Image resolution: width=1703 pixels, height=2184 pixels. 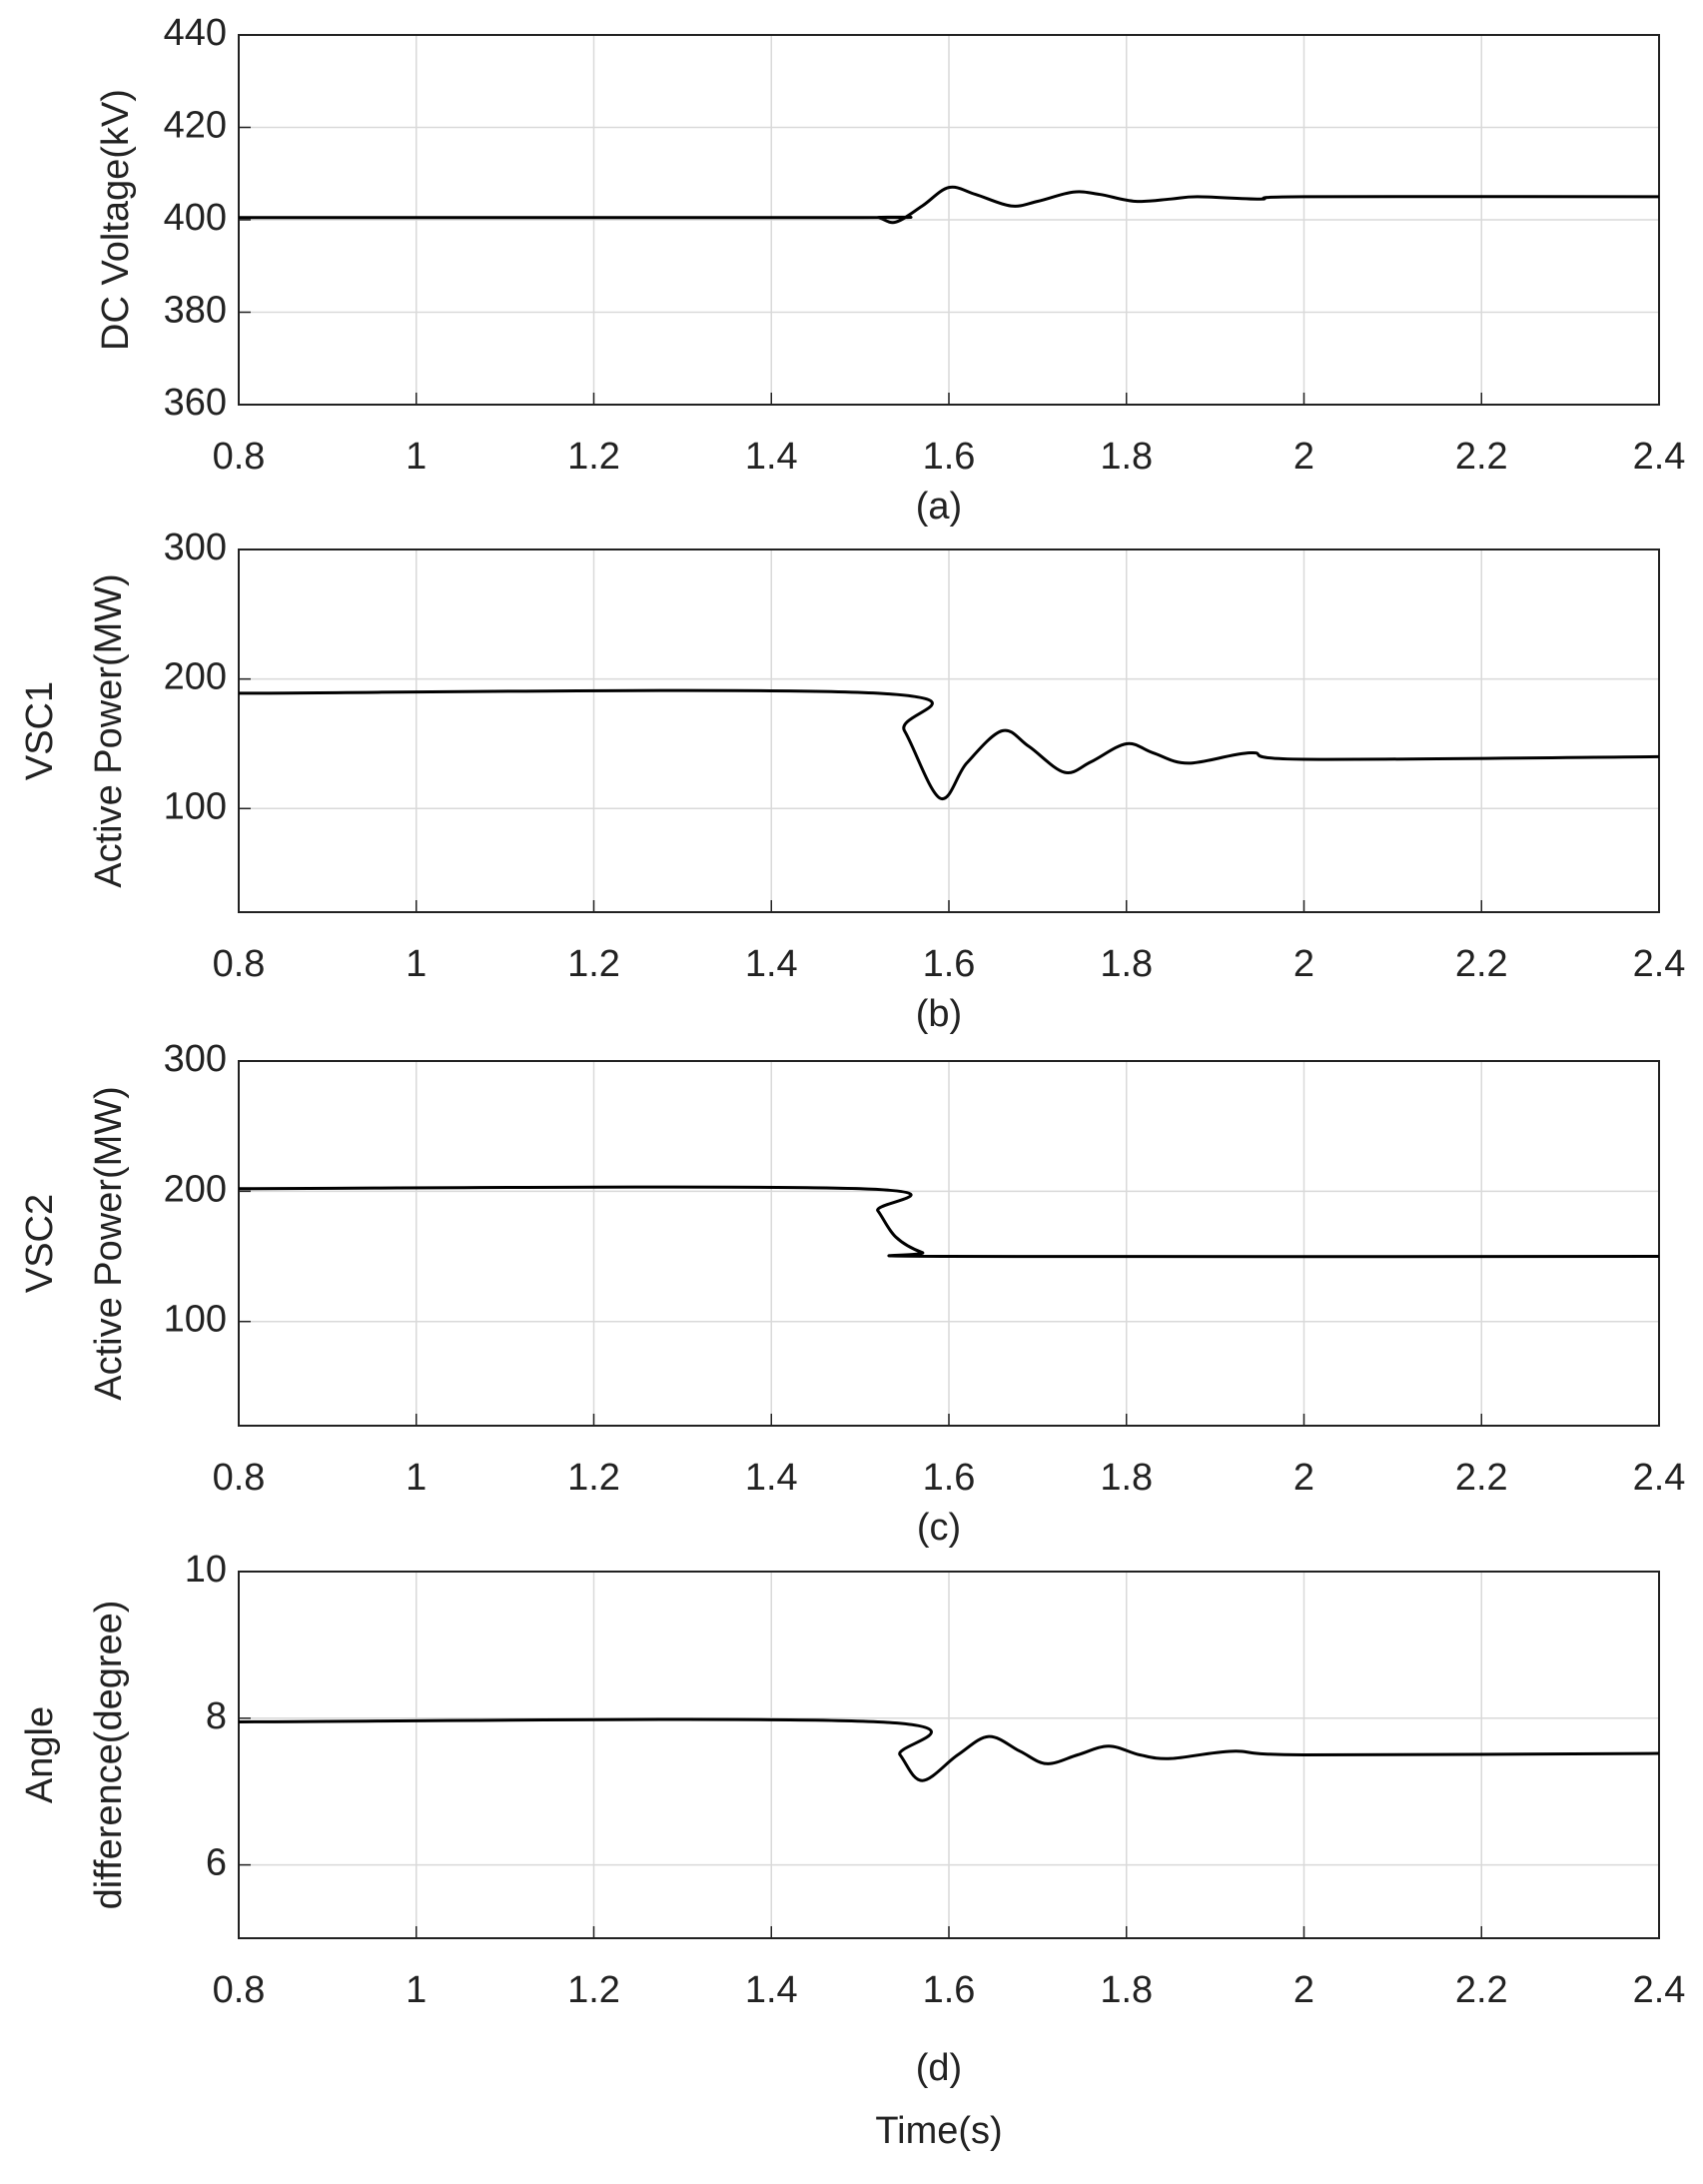 I want to click on subplot-caption: (d), so click(x=939, y=2068).